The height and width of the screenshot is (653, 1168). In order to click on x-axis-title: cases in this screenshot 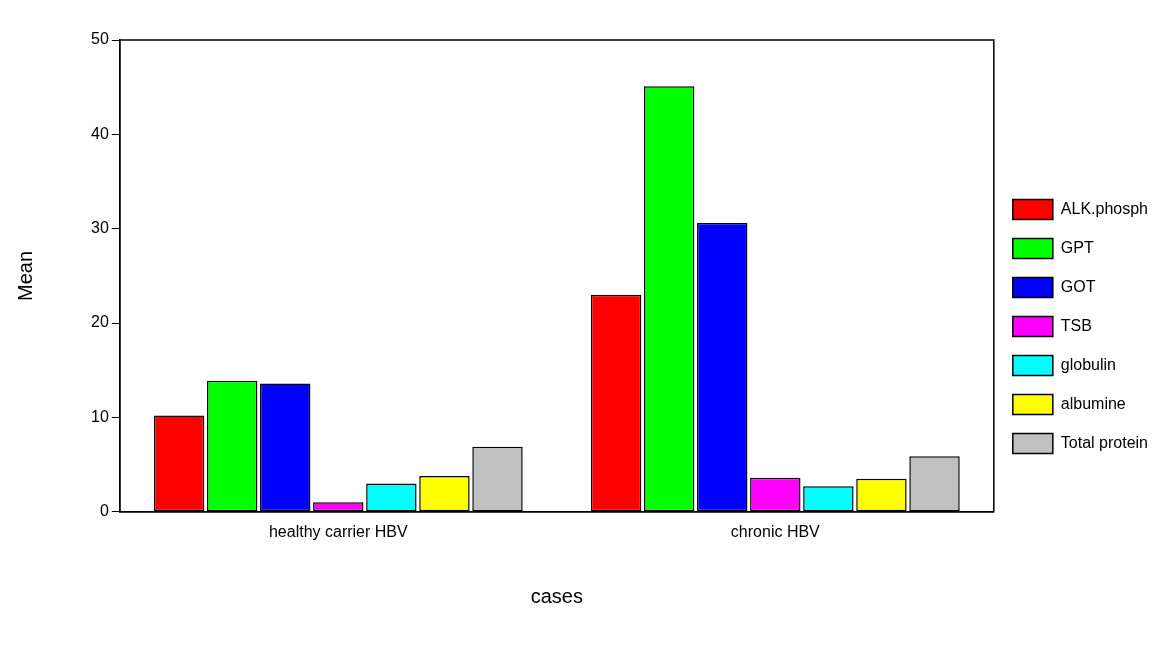, I will do `click(556, 595)`.